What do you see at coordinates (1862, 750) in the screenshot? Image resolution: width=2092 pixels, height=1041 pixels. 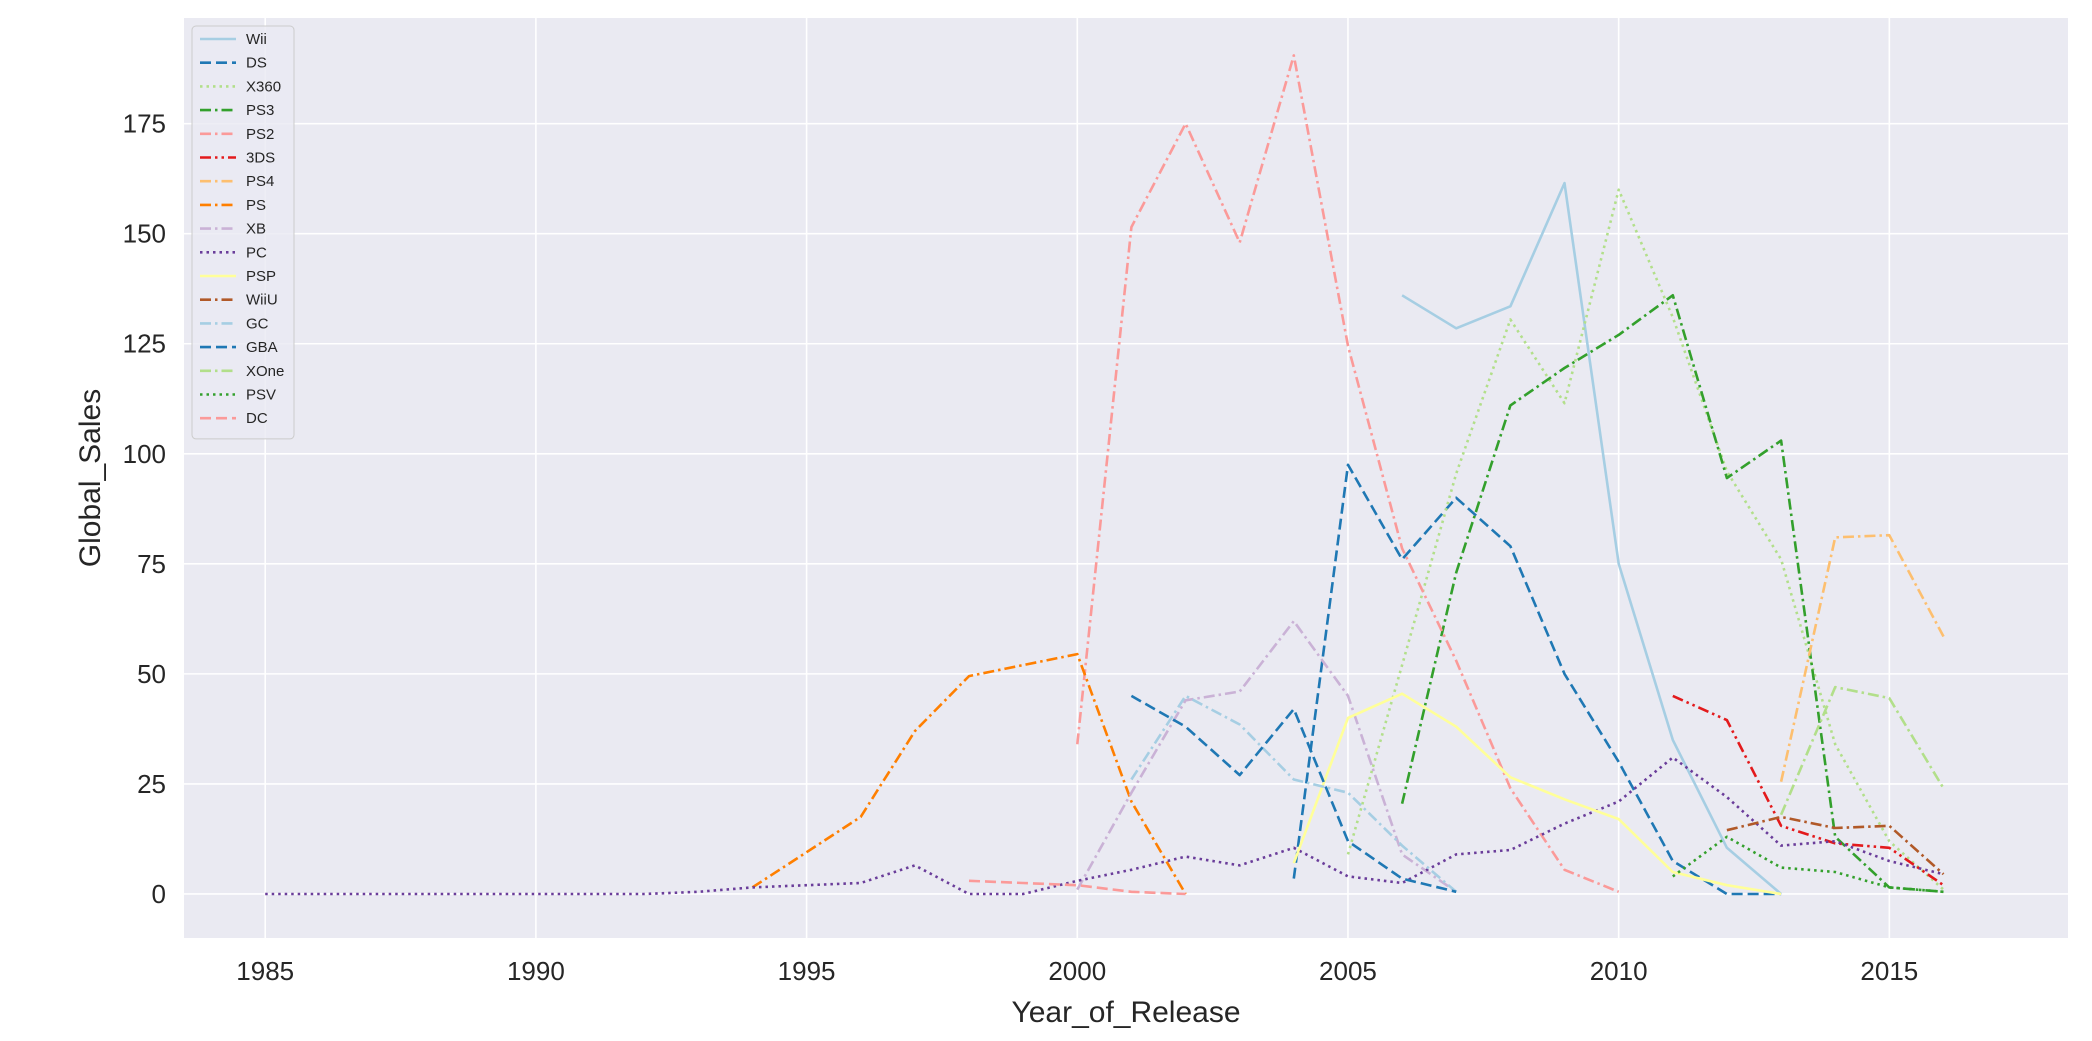 I see `series-line-xone` at bounding box center [1862, 750].